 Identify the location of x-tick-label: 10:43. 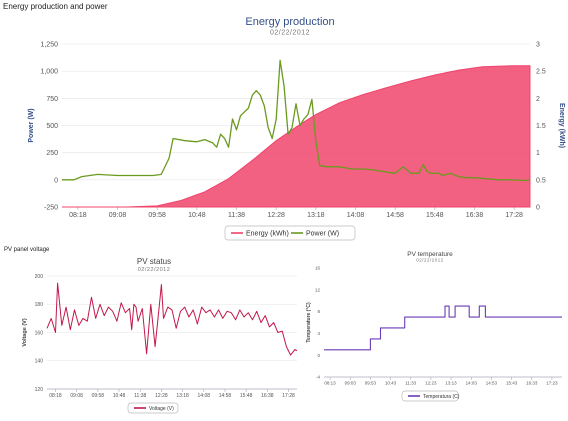
(391, 383).